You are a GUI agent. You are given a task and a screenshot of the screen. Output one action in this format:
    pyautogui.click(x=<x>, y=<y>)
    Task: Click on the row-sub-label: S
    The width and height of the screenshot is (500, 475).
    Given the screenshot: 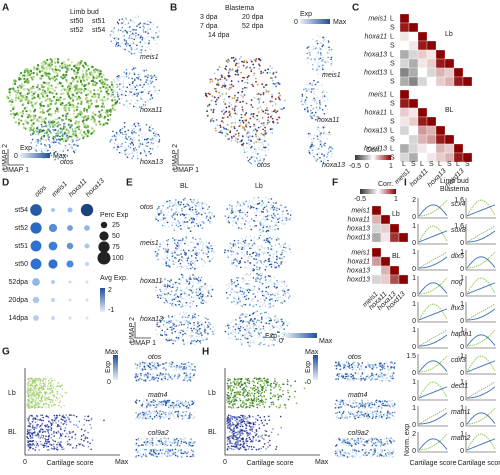 What is the action you would take?
    pyautogui.click(x=392, y=45)
    